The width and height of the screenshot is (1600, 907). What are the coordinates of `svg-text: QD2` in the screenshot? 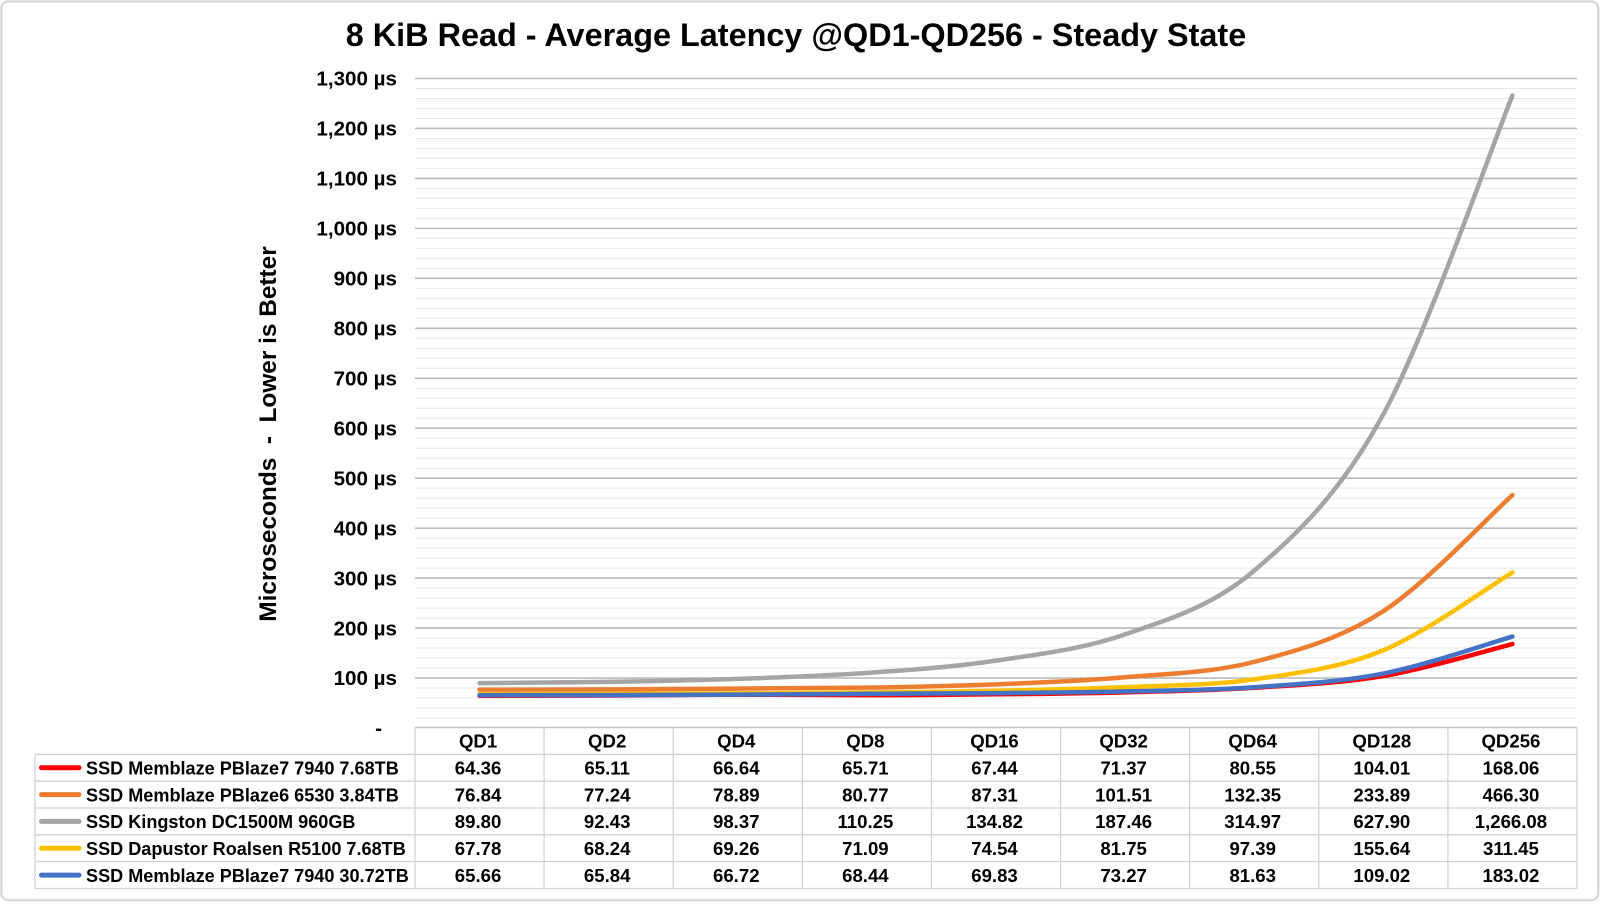 It's located at (607, 741).